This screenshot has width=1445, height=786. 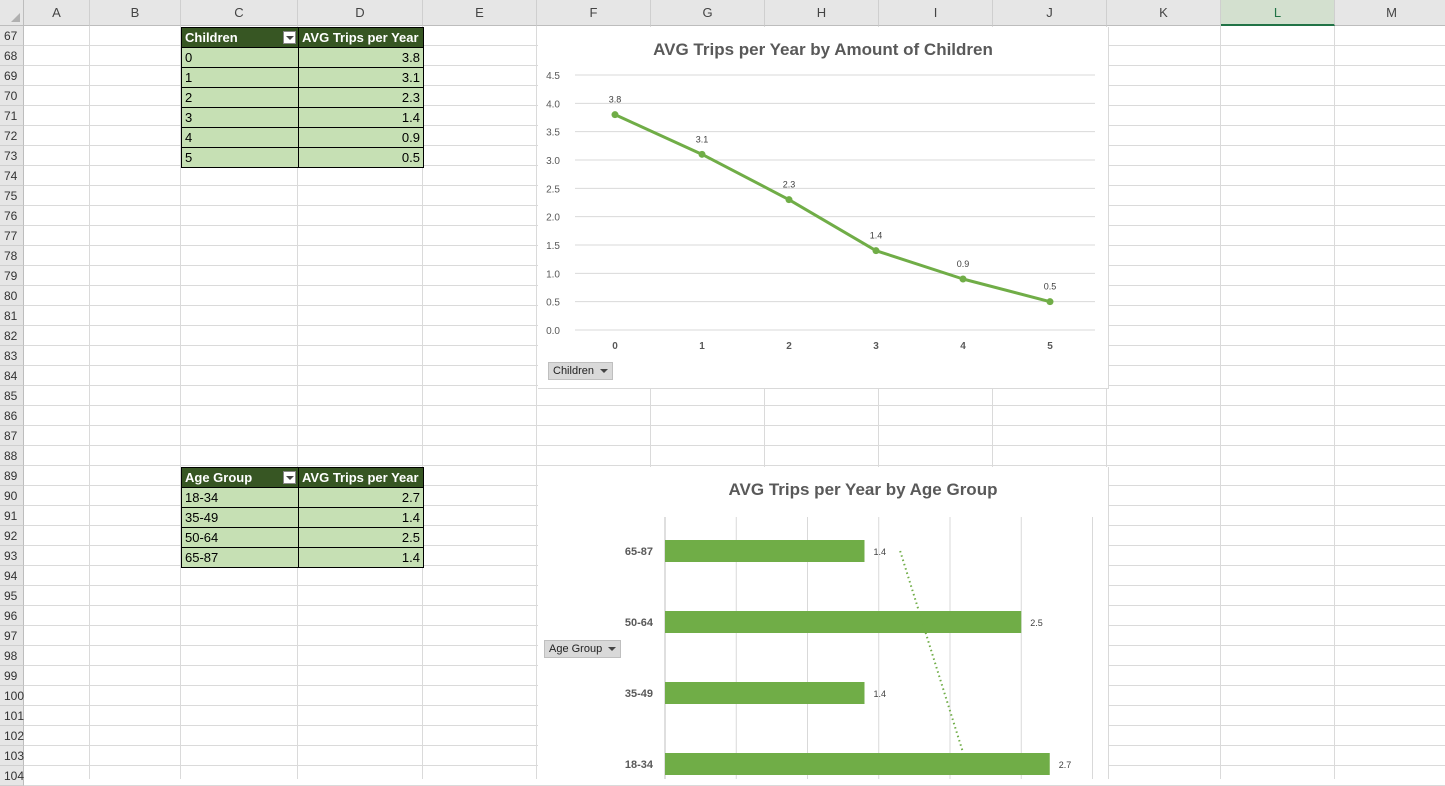 I want to click on pivot-row-label: 4, so click(x=240, y=137).